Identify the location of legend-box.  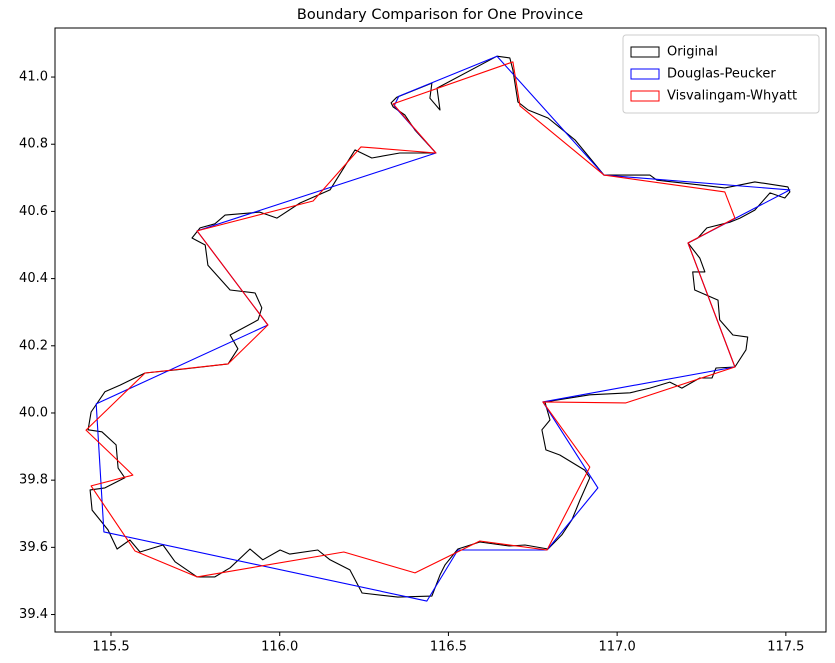
(721, 74).